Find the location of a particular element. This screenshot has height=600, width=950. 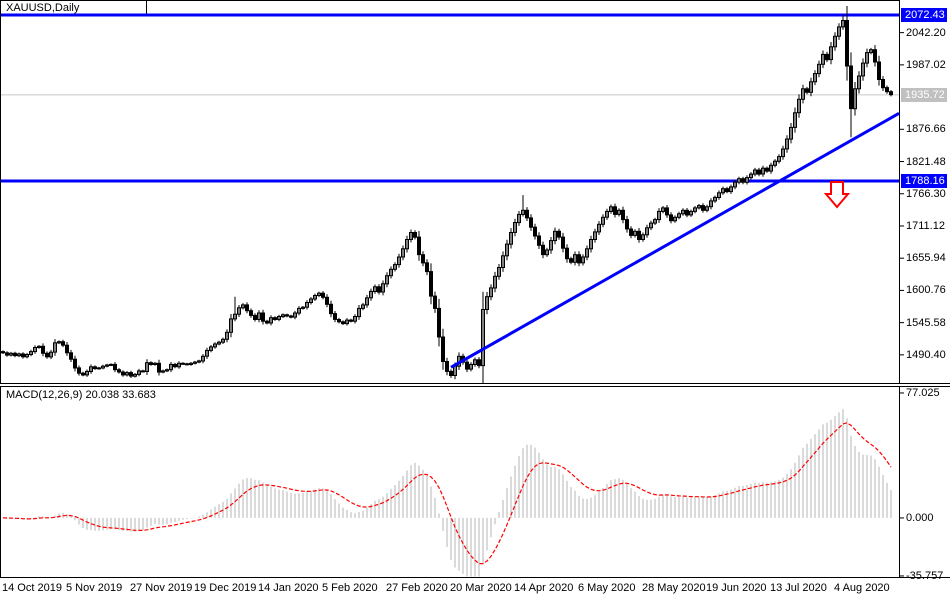

price-tick-label: 1711.12 is located at coordinates (925, 225).